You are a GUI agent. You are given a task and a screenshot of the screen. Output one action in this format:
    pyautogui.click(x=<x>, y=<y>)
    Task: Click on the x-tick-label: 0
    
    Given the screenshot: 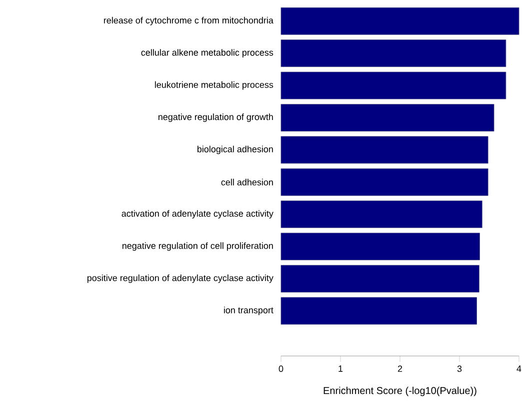 What is the action you would take?
    pyautogui.click(x=281, y=369)
    